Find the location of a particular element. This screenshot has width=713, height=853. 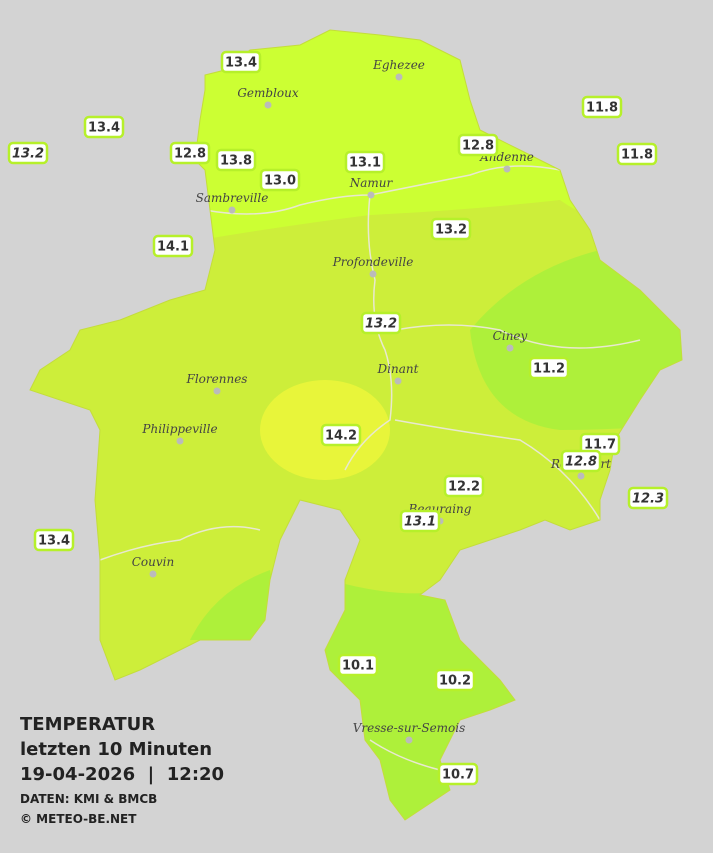

town-name: Namur is located at coordinates (371, 183).